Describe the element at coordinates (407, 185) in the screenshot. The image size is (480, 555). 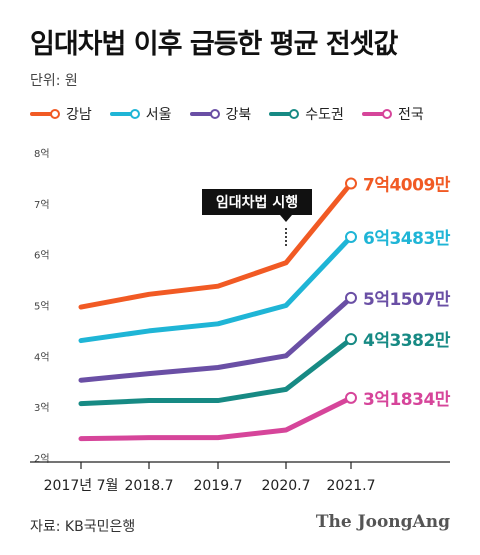
I see `series-end-label: 7억4009만` at that location.